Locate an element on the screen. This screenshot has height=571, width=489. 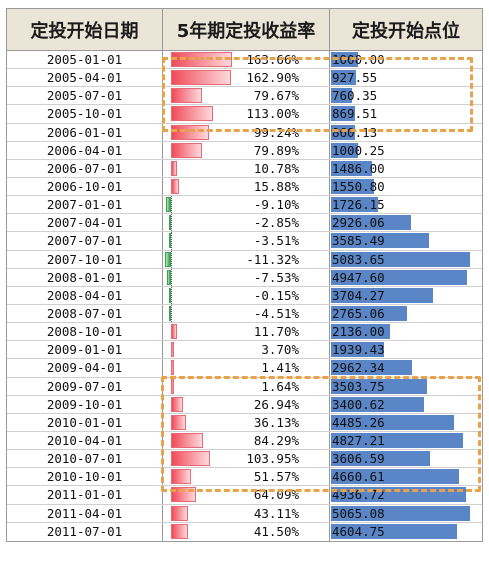
cell-return-rate: 1.41% is located at coordinates (246, 368).